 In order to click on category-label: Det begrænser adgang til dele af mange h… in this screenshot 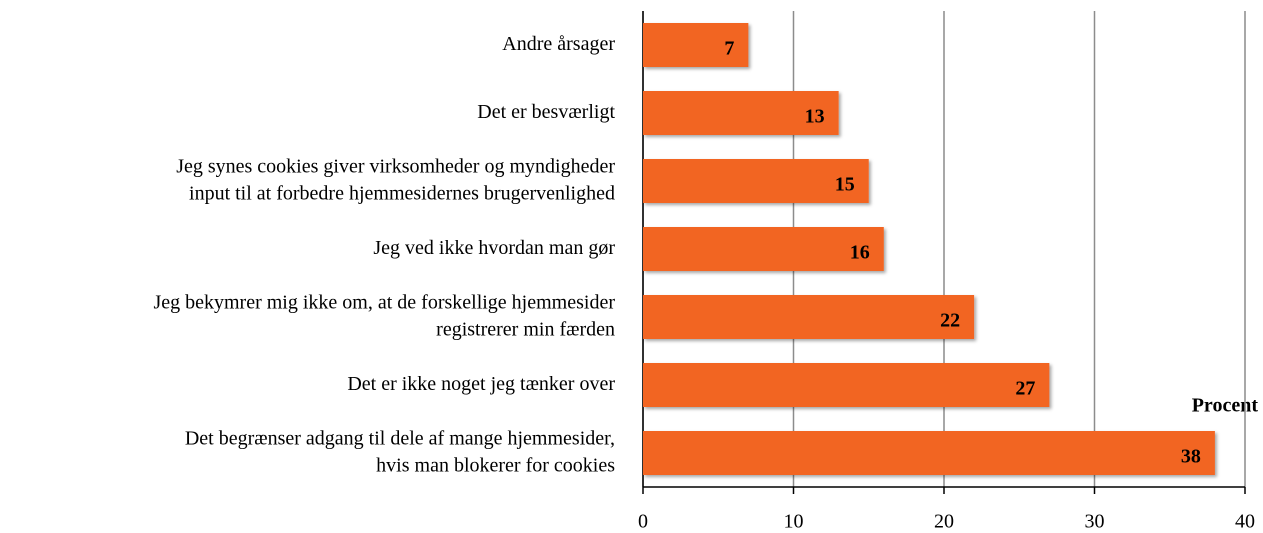, I will do `click(400, 451)`.